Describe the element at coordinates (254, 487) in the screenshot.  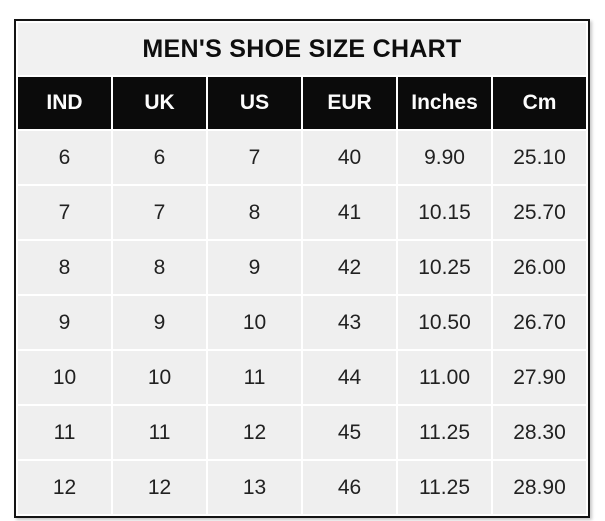
I see `table-cell: 13` at that location.